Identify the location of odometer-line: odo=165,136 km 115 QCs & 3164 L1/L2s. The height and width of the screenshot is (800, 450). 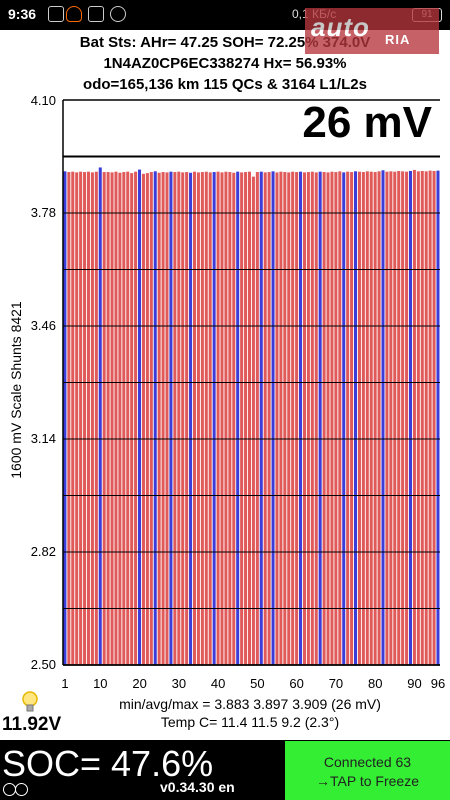
(225, 84).